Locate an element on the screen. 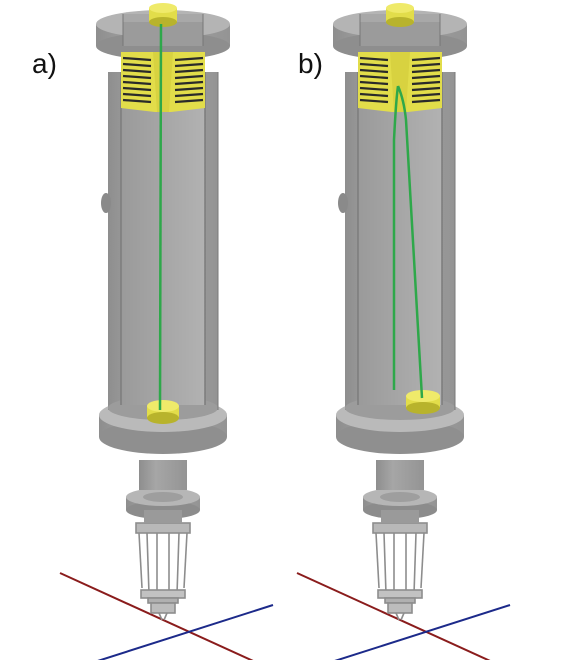  panel-b-label: b) is located at coordinates (310, 63).